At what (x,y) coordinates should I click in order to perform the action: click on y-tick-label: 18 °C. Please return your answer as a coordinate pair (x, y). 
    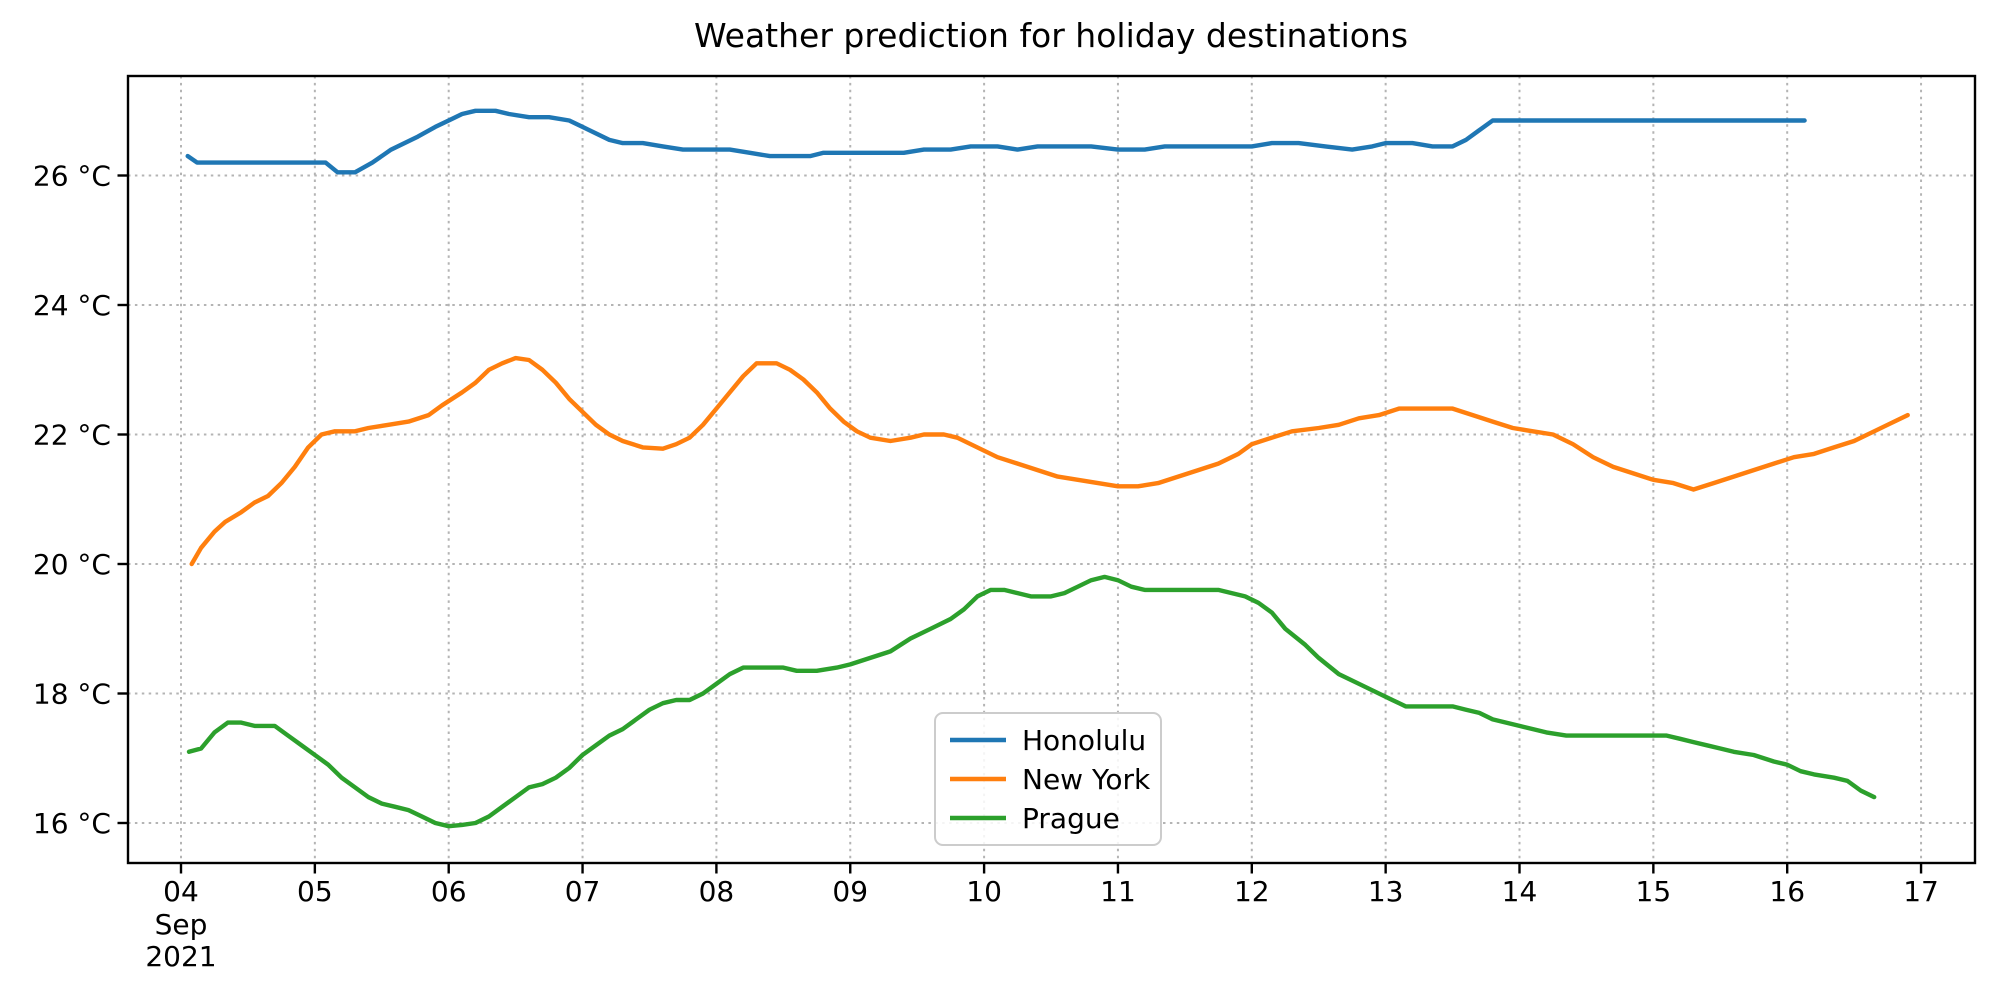
    Looking at the image, I should click on (72, 694).